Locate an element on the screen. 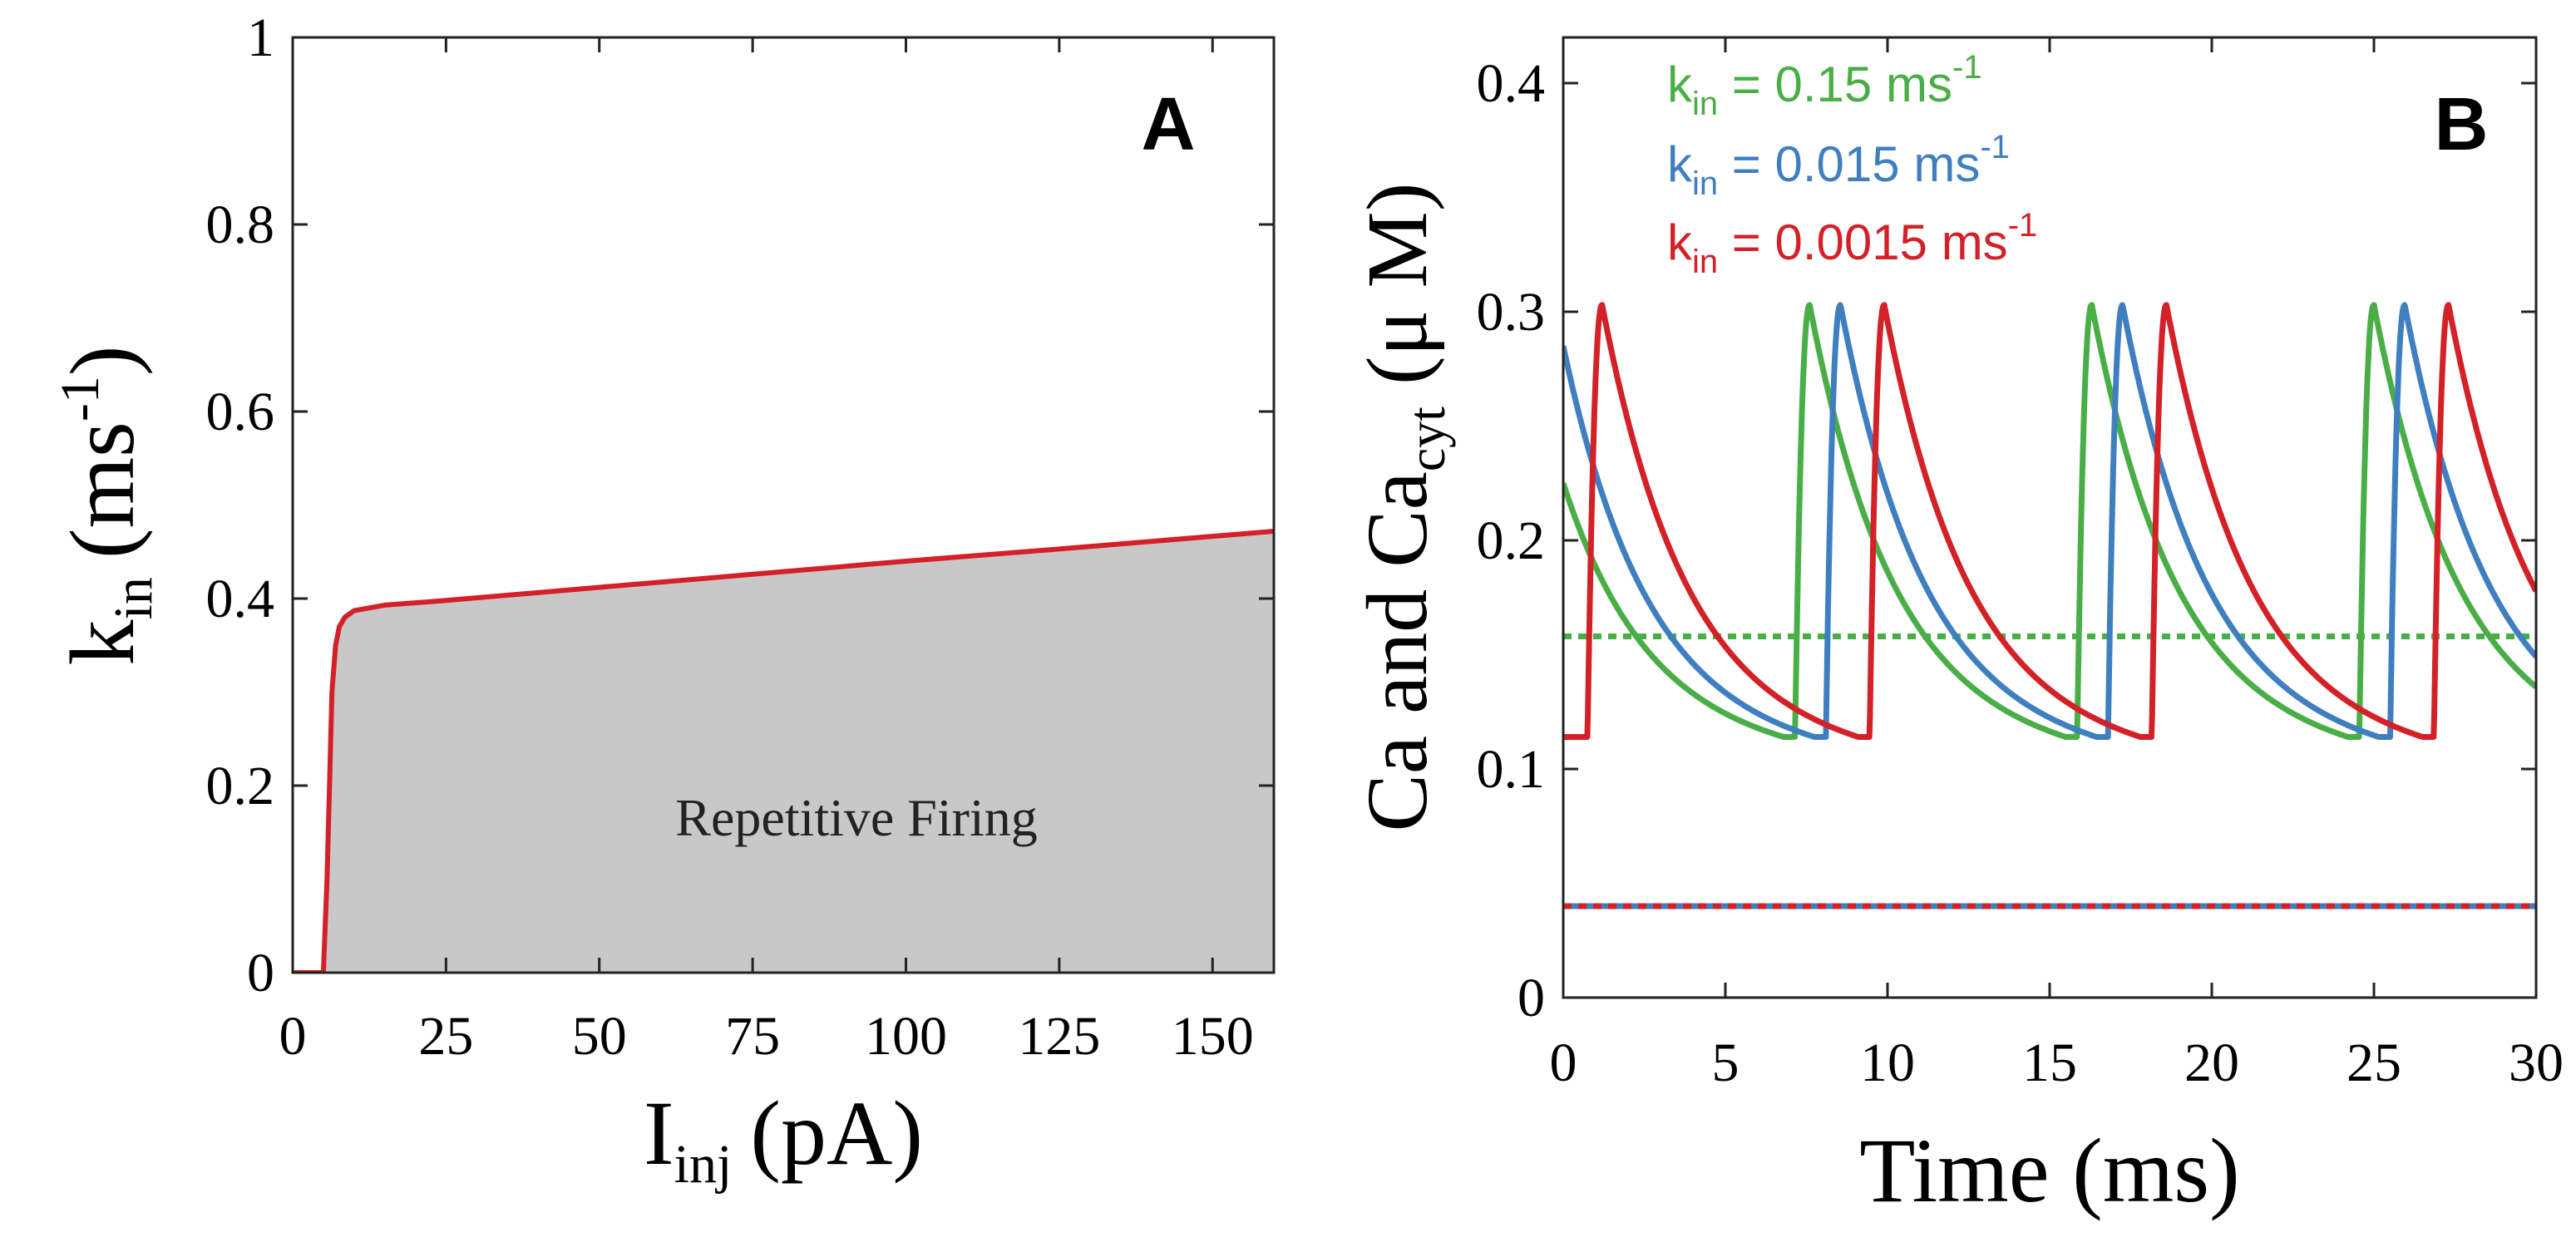 Image resolution: width=2576 pixels, height=1247 pixels. ca-series-high-kin is located at coordinates (2049, 521).